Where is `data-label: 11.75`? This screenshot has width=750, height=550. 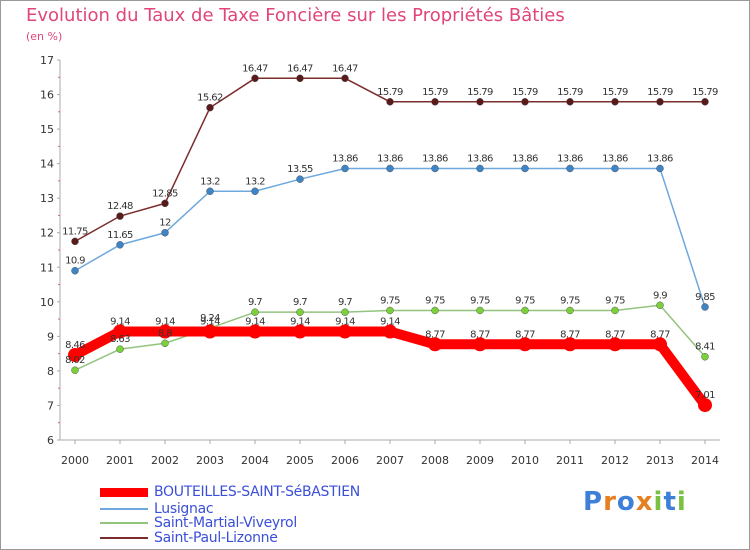
data-label: 11.75 is located at coordinates (75, 231).